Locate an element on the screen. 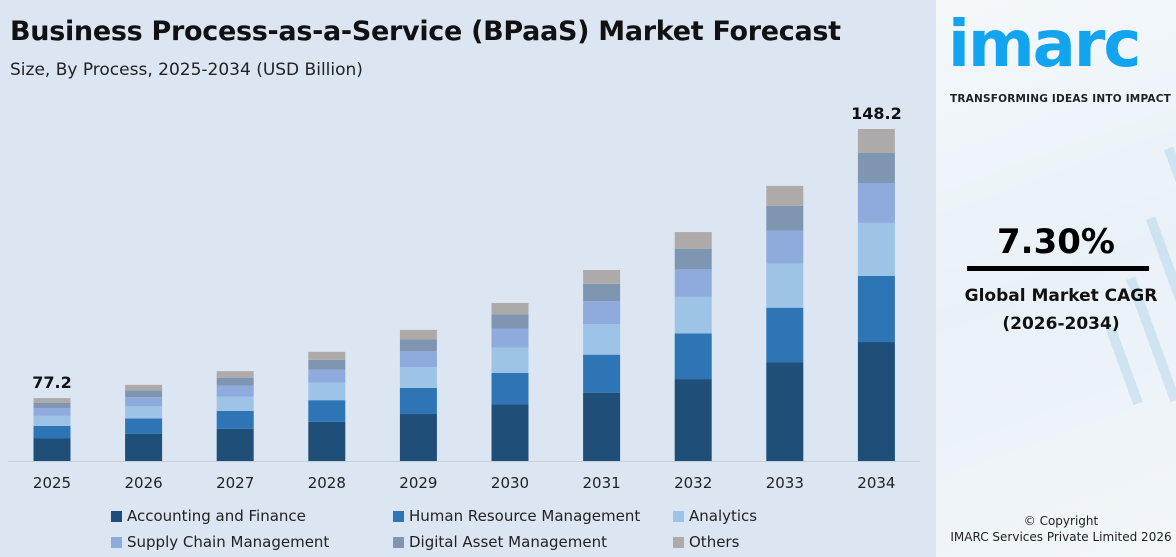 The width and height of the screenshot is (1176, 557). legend-label: Accounting and Finance is located at coordinates (216, 516).